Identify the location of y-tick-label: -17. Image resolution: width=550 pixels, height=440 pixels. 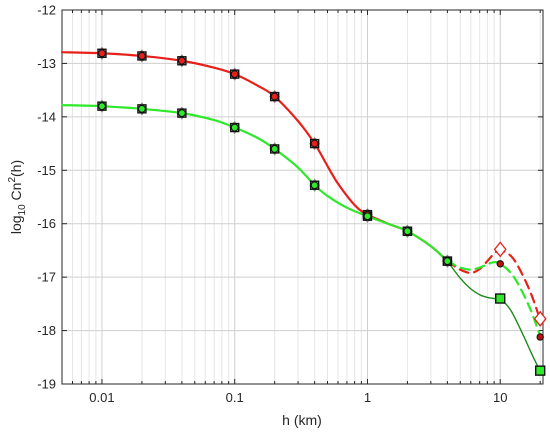
(46, 277).